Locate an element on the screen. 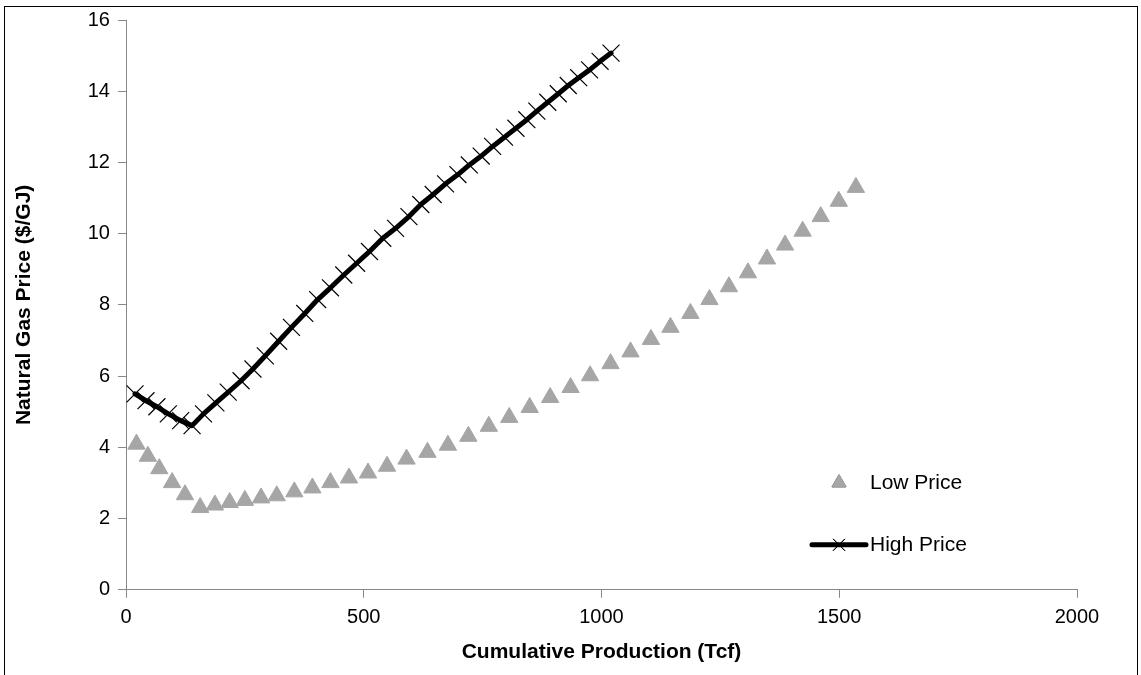 The image size is (1141, 675). y-tick-label: 6 is located at coordinates (104, 374).